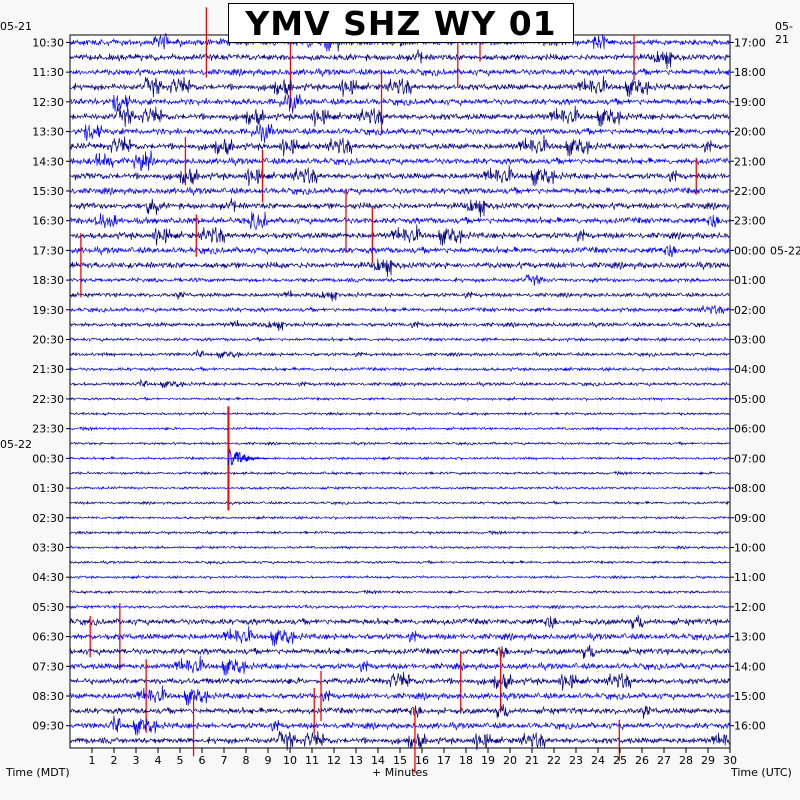 The width and height of the screenshot is (800, 800). Describe the element at coordinates (750, 696) in the screenshot. I see `right-tick-label: 15:00` at that location.